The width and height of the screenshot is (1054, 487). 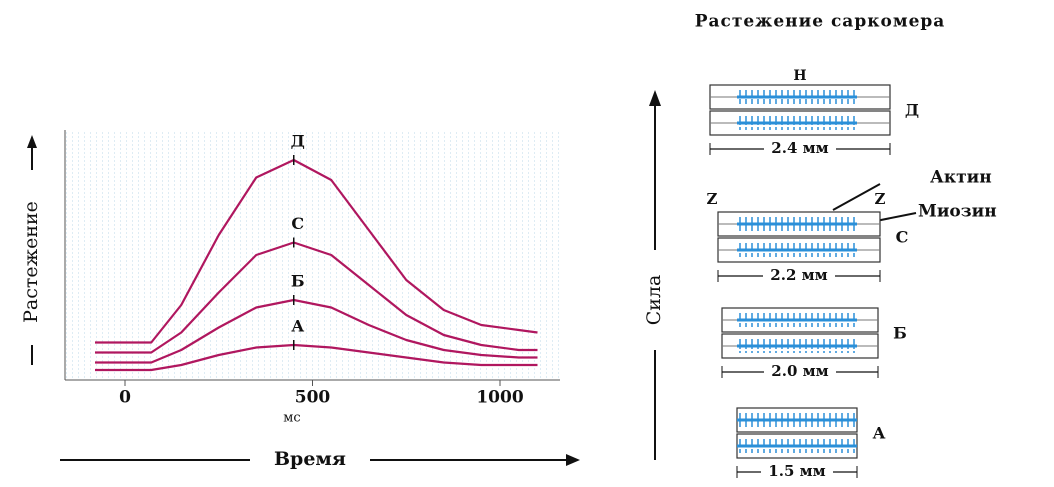 I want to click on curve-label: Б, so click(x=298, y=281).